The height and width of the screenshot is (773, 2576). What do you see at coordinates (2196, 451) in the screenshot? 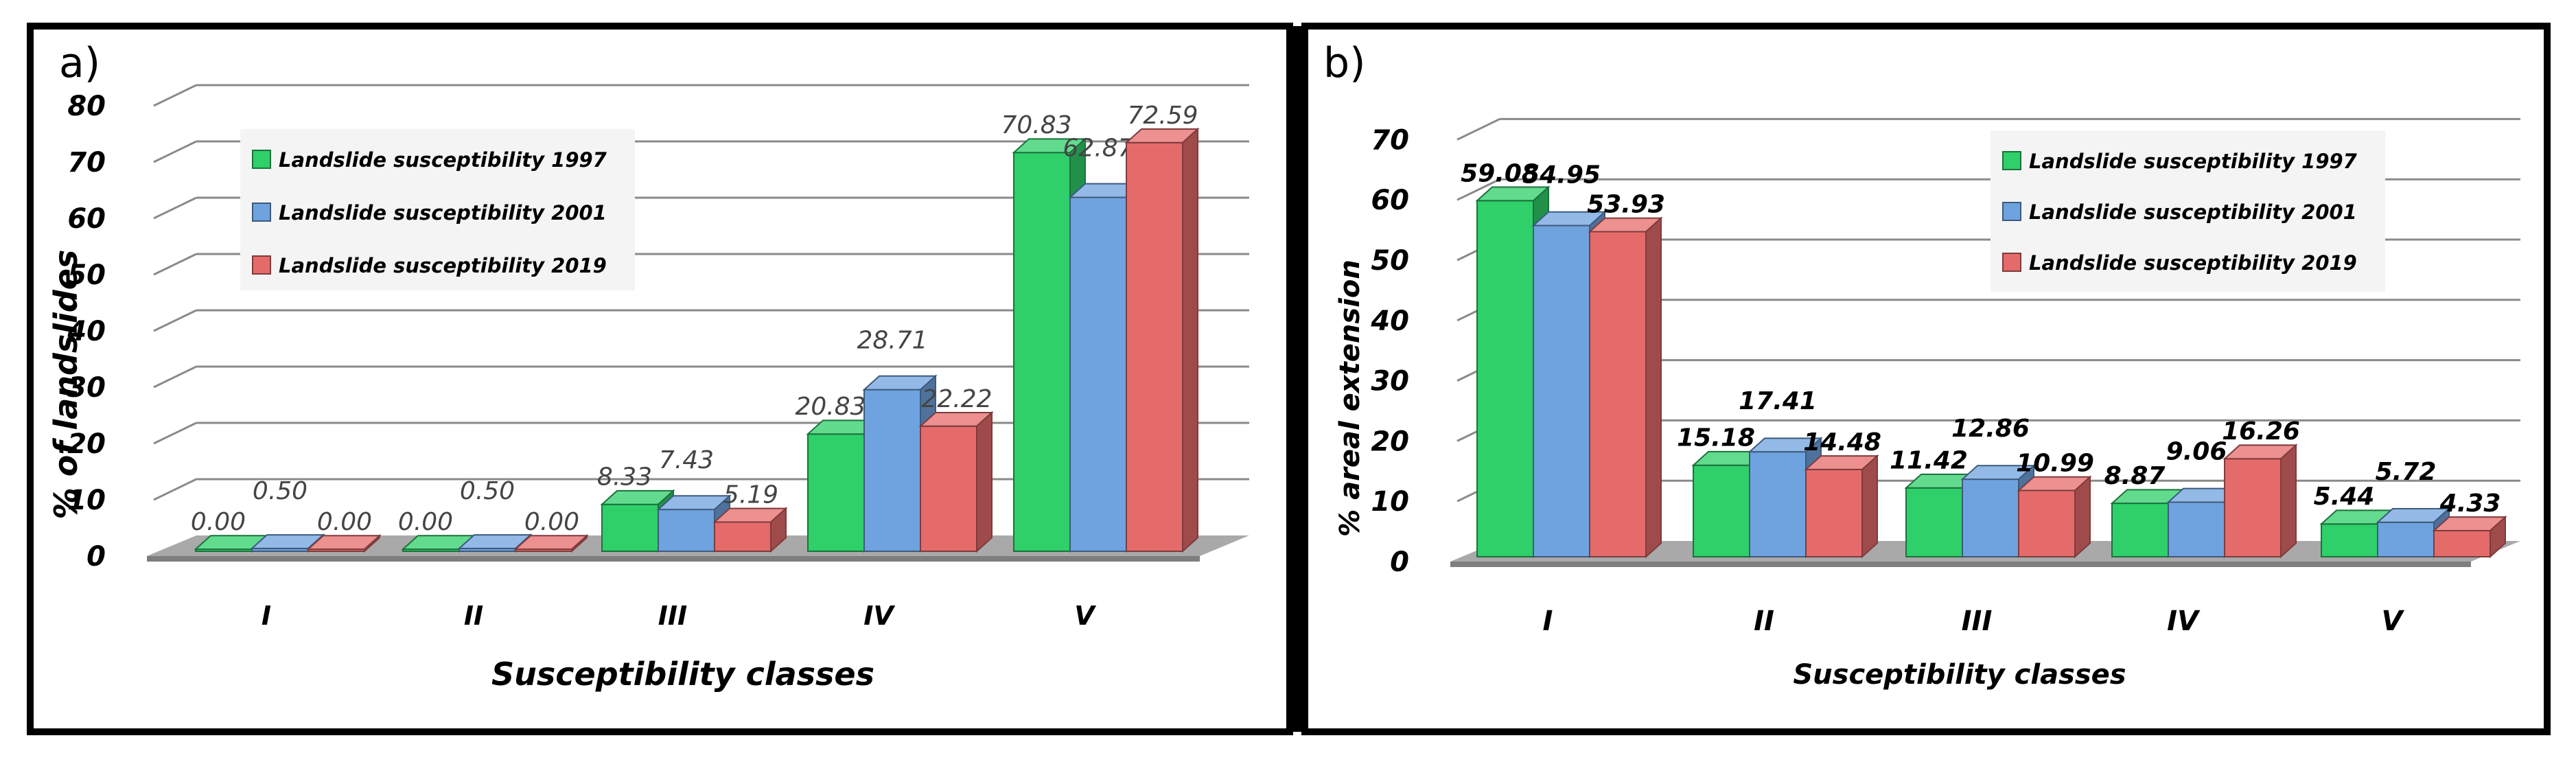
I see `data-label: 9.06` at bounding box center [2196, 451].